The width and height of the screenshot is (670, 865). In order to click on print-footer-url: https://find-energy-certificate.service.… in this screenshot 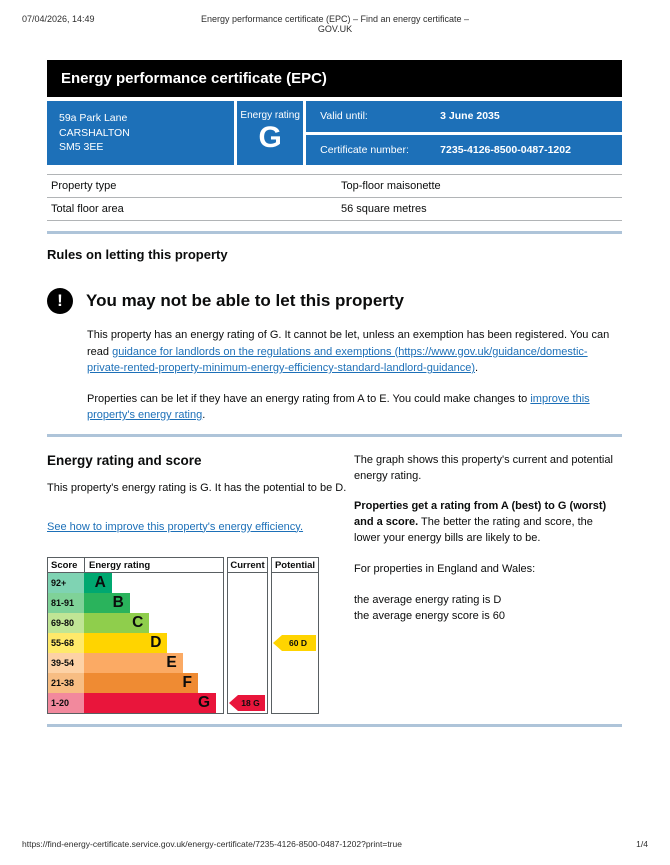, I will do `click(212, 844)`.